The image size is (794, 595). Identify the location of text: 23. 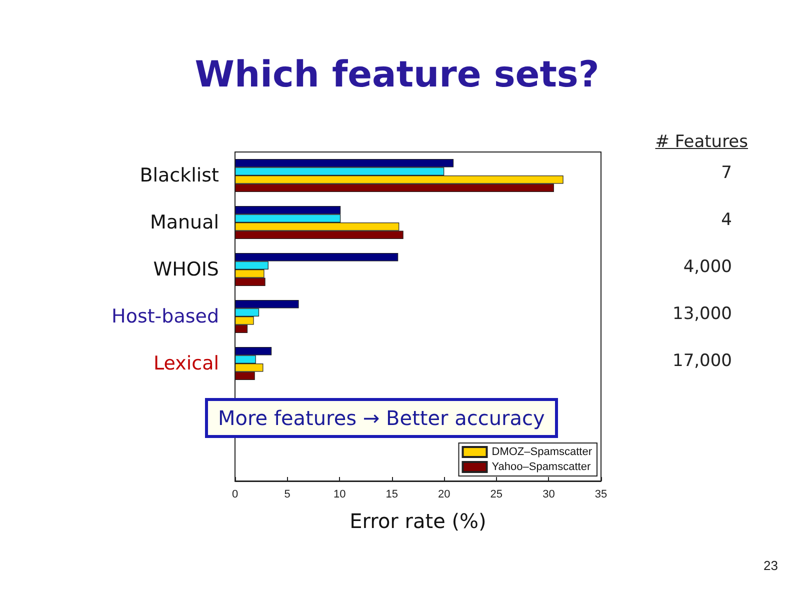
(771, 565).